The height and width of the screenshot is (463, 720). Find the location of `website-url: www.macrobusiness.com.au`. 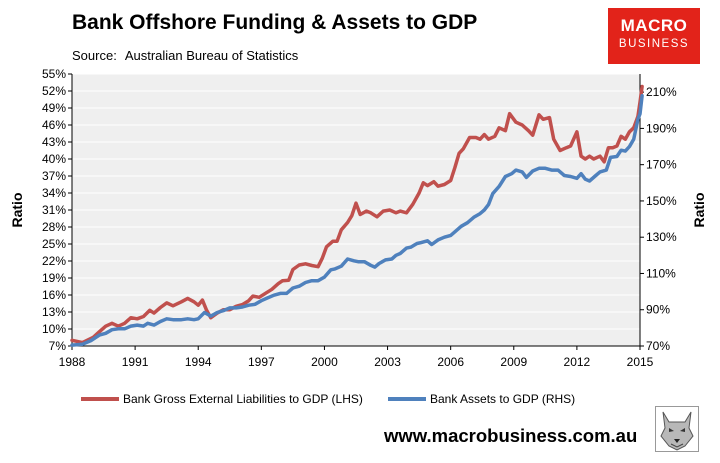

website-url: www.macrobusiness.com.au is located at coordinates (511, 435).